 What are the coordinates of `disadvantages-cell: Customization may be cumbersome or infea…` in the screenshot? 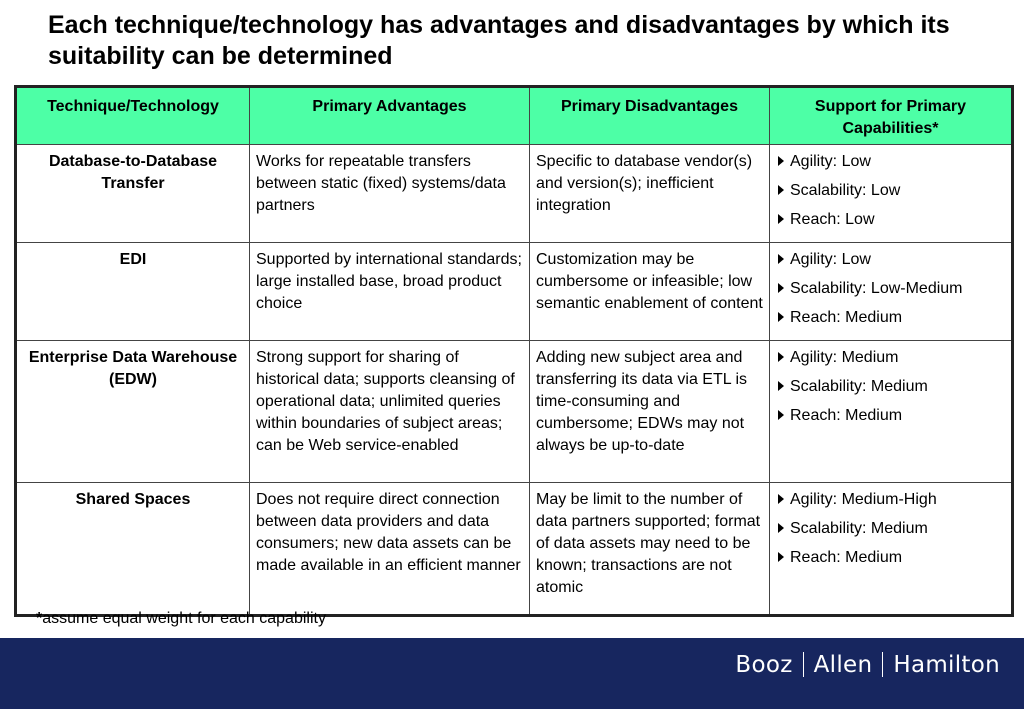 It's located at (649, 291).